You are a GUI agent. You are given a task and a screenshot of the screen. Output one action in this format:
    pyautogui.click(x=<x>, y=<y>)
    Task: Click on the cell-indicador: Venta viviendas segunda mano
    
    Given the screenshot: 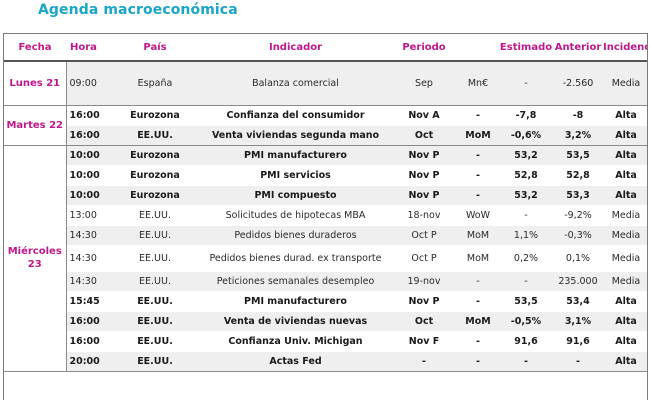 What is the action you would take?
    pyautogui.click(x=295, y=135)
    